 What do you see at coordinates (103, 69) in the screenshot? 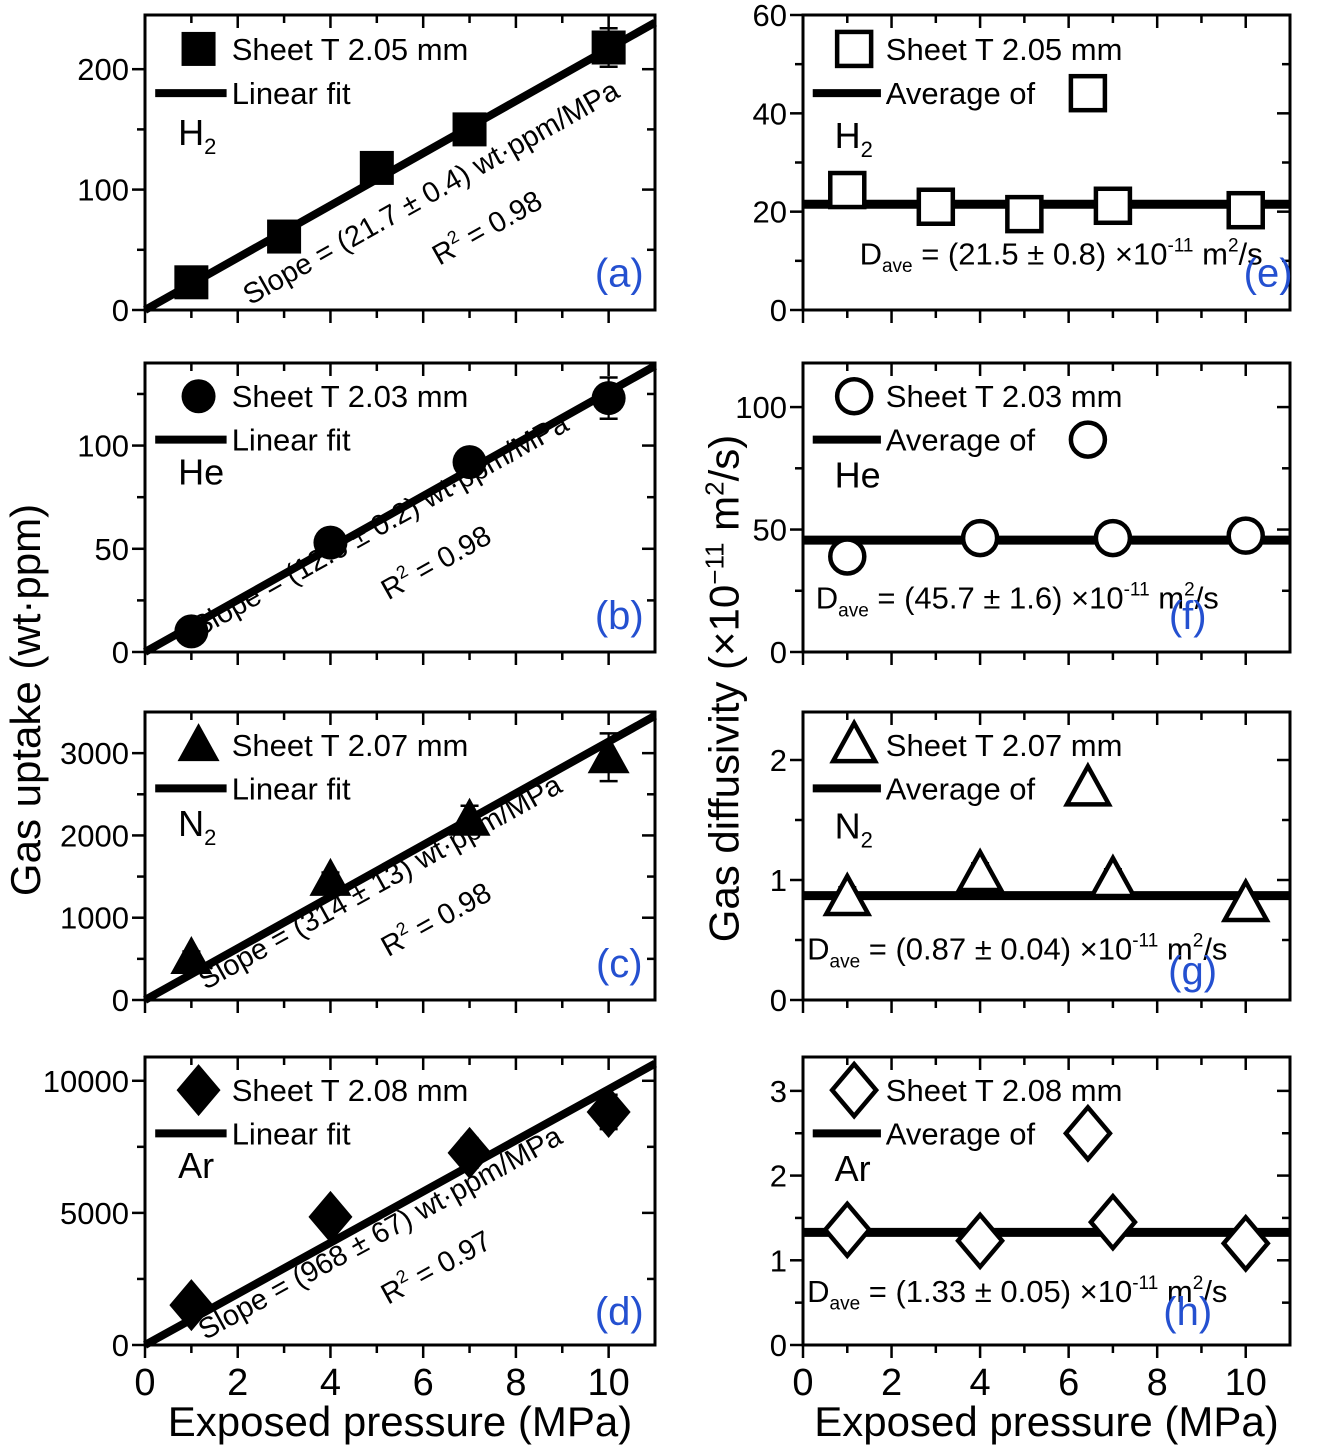
I see `y-tick-label: 200` at bounding box center [103, 69].